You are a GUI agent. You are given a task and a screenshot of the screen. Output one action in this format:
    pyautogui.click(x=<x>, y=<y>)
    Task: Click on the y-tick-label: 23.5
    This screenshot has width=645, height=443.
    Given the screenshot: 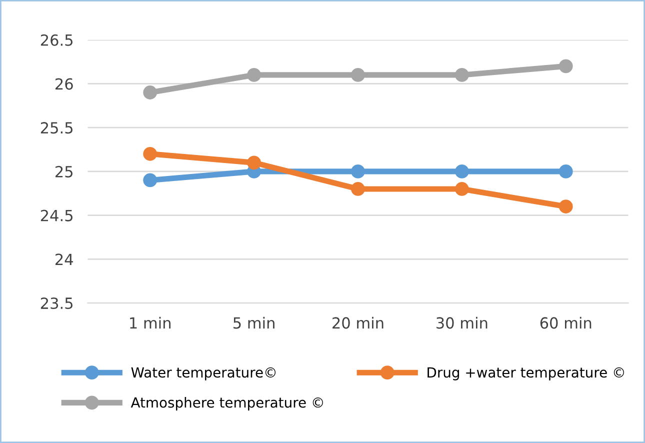 What is the action you would take?
    pyautogui.click(x=56, y=303)
    